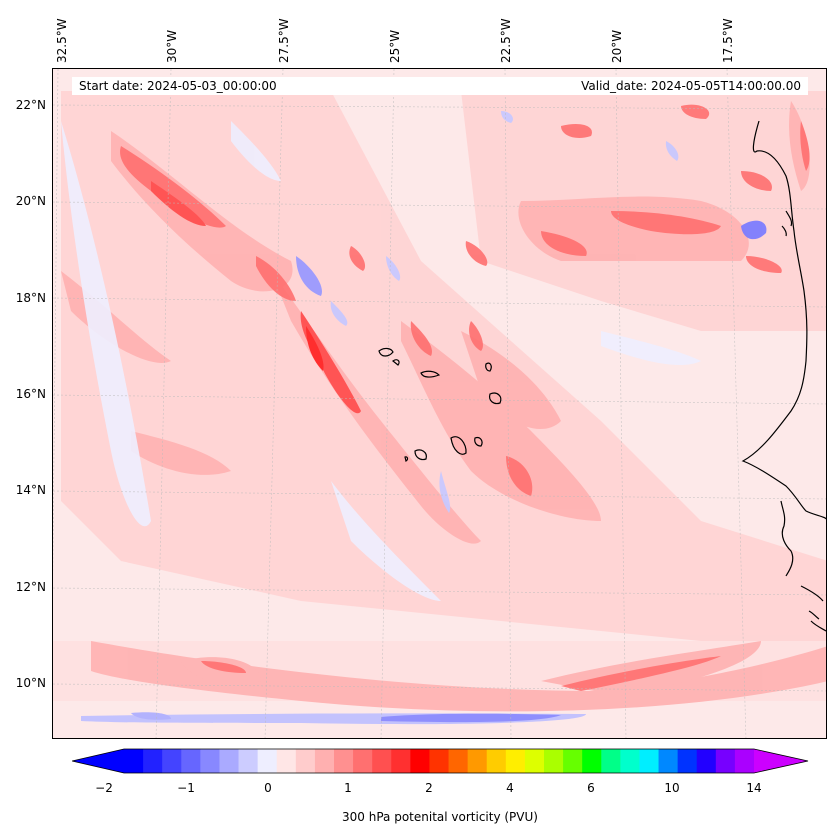 The image size is (837, 836). Describe the element at coordinates (30, 394) in the screenshot. I see `lat-label-16n: 16°N` at that location.